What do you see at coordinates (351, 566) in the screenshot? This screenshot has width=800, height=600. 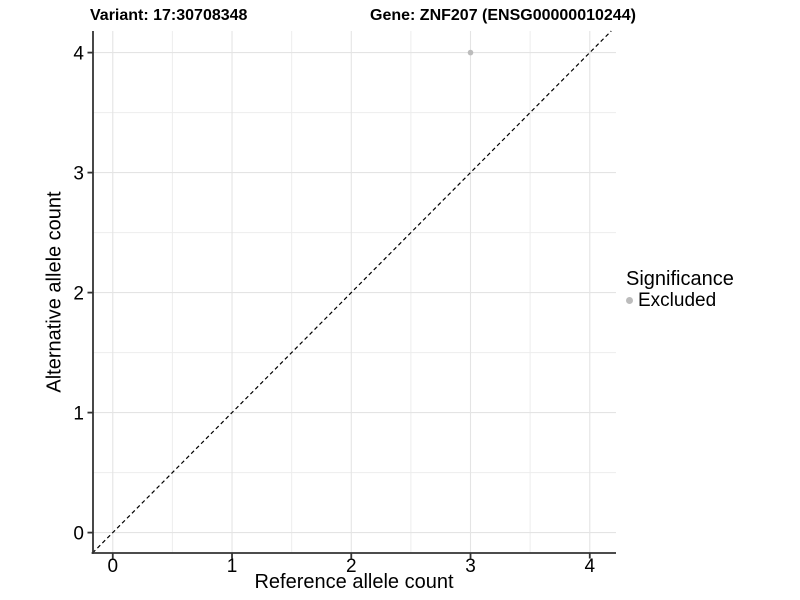 I see `x-tick-label: 2` at bounding box center [351, 566].